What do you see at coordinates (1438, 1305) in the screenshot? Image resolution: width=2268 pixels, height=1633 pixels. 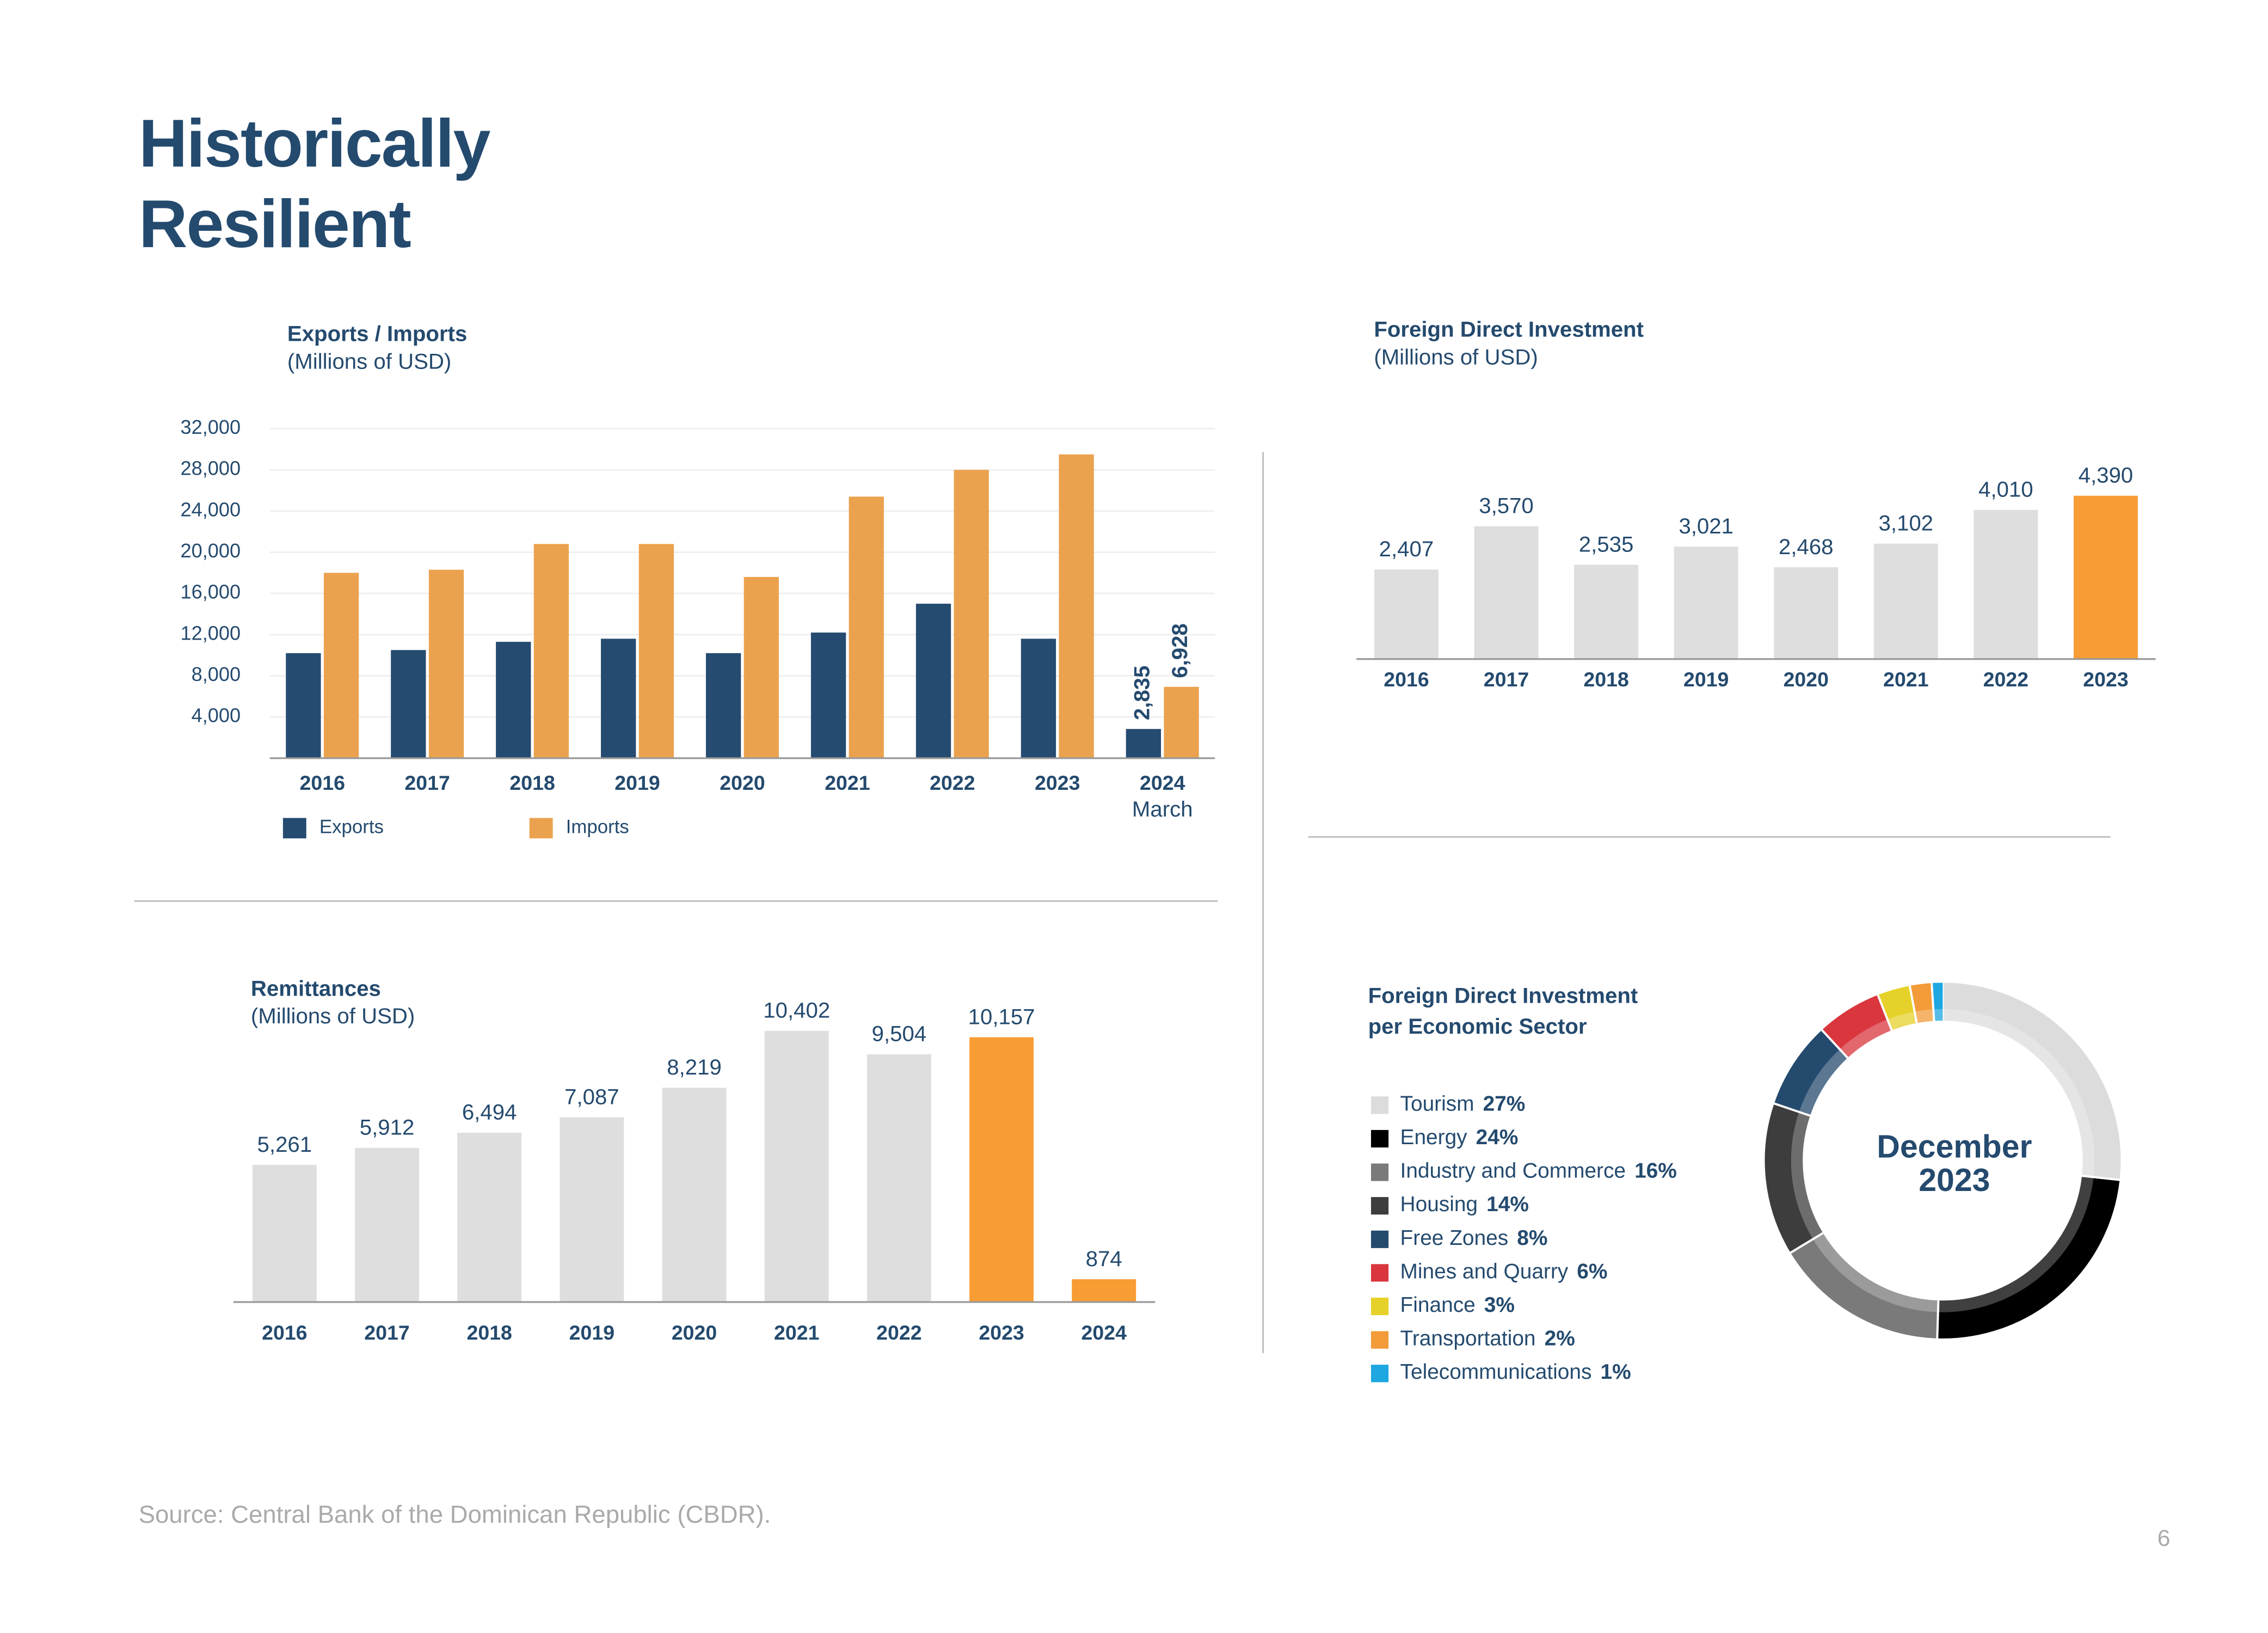 I see `legend-name: Finance` at bounding box center [1438, 1305].